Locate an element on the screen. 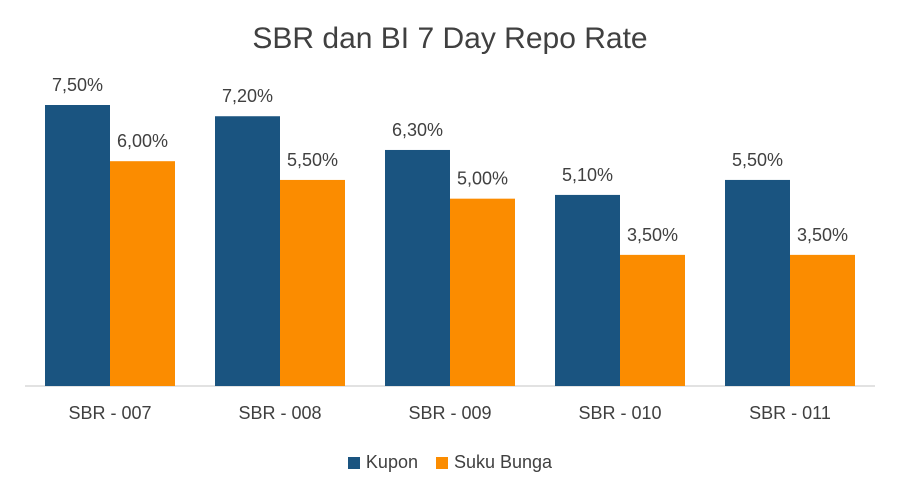  legend: Kupon Suku Bunga is located at coordinates (450, 462).